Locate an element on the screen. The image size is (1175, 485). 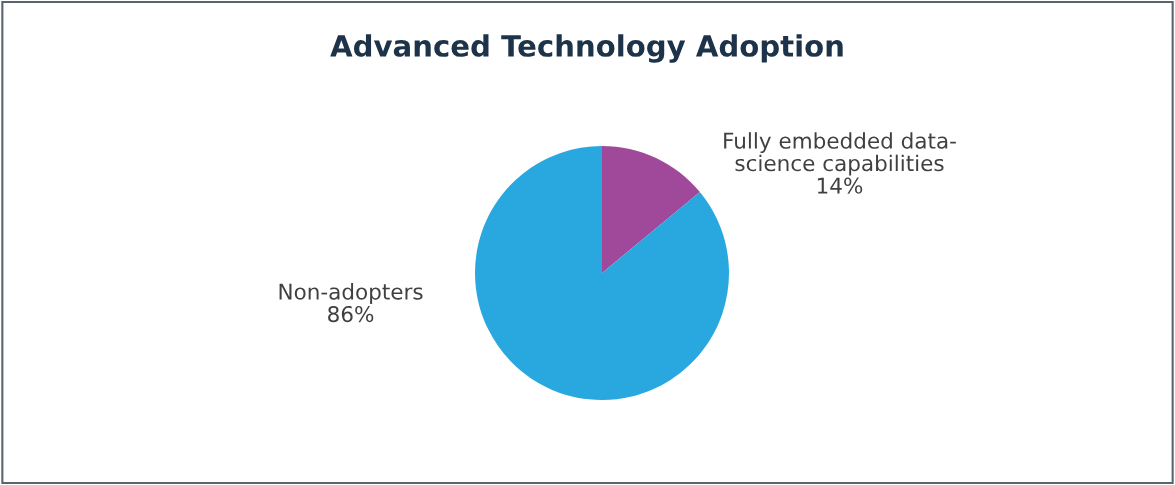
slice-label: Non-adopters is located at coordinates (351, 293).